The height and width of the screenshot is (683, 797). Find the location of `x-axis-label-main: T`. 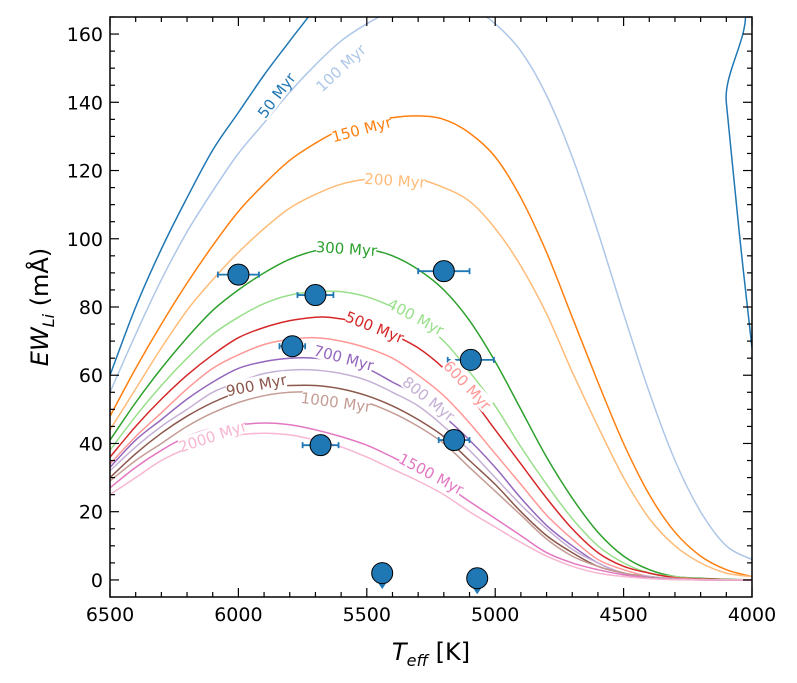

x-axis-label-main: T is located at coordinates (400, 652).